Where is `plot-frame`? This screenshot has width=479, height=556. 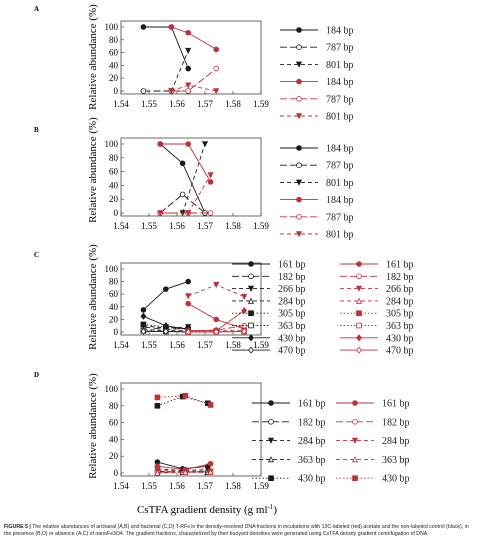 plot-frame is located at coordinates (191, 177).